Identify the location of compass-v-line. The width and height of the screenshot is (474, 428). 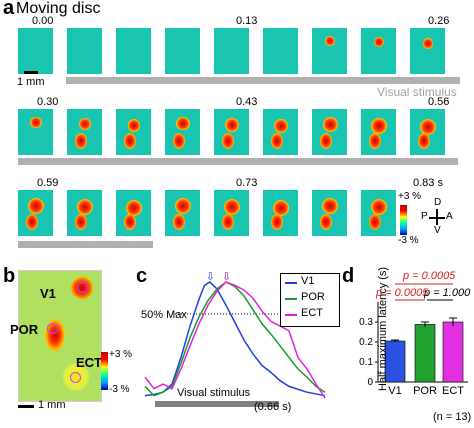
(437, 217).